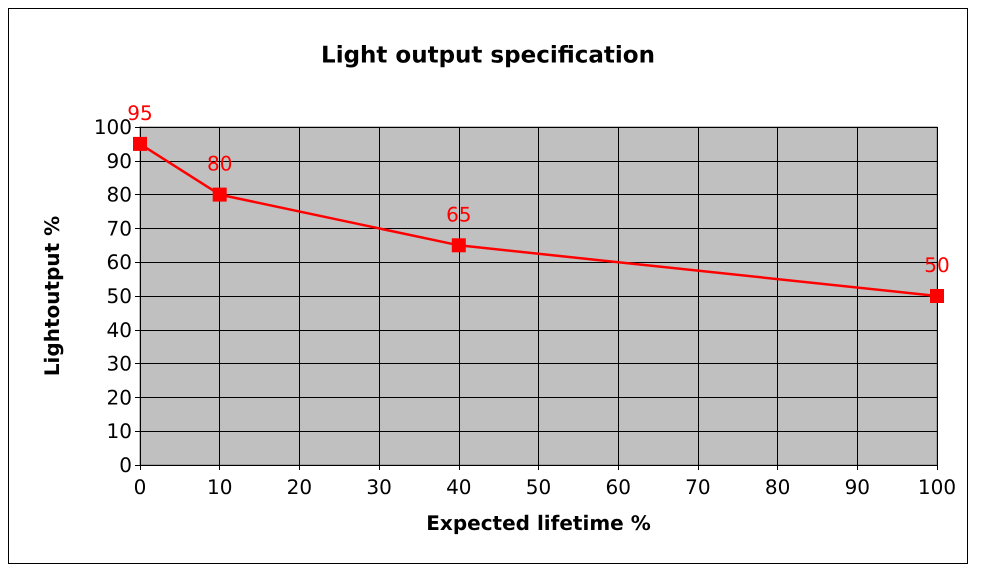 This screenshot has height=572, width=982. Describe the element at coordinates (119, 160) in the screenshot. I see `y-tick-label: 90` at that location.